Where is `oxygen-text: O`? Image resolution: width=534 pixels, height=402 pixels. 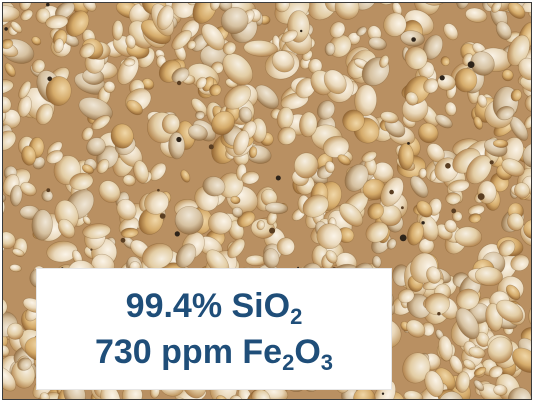
oxygen-text: O is located at coordinates (307, 352).